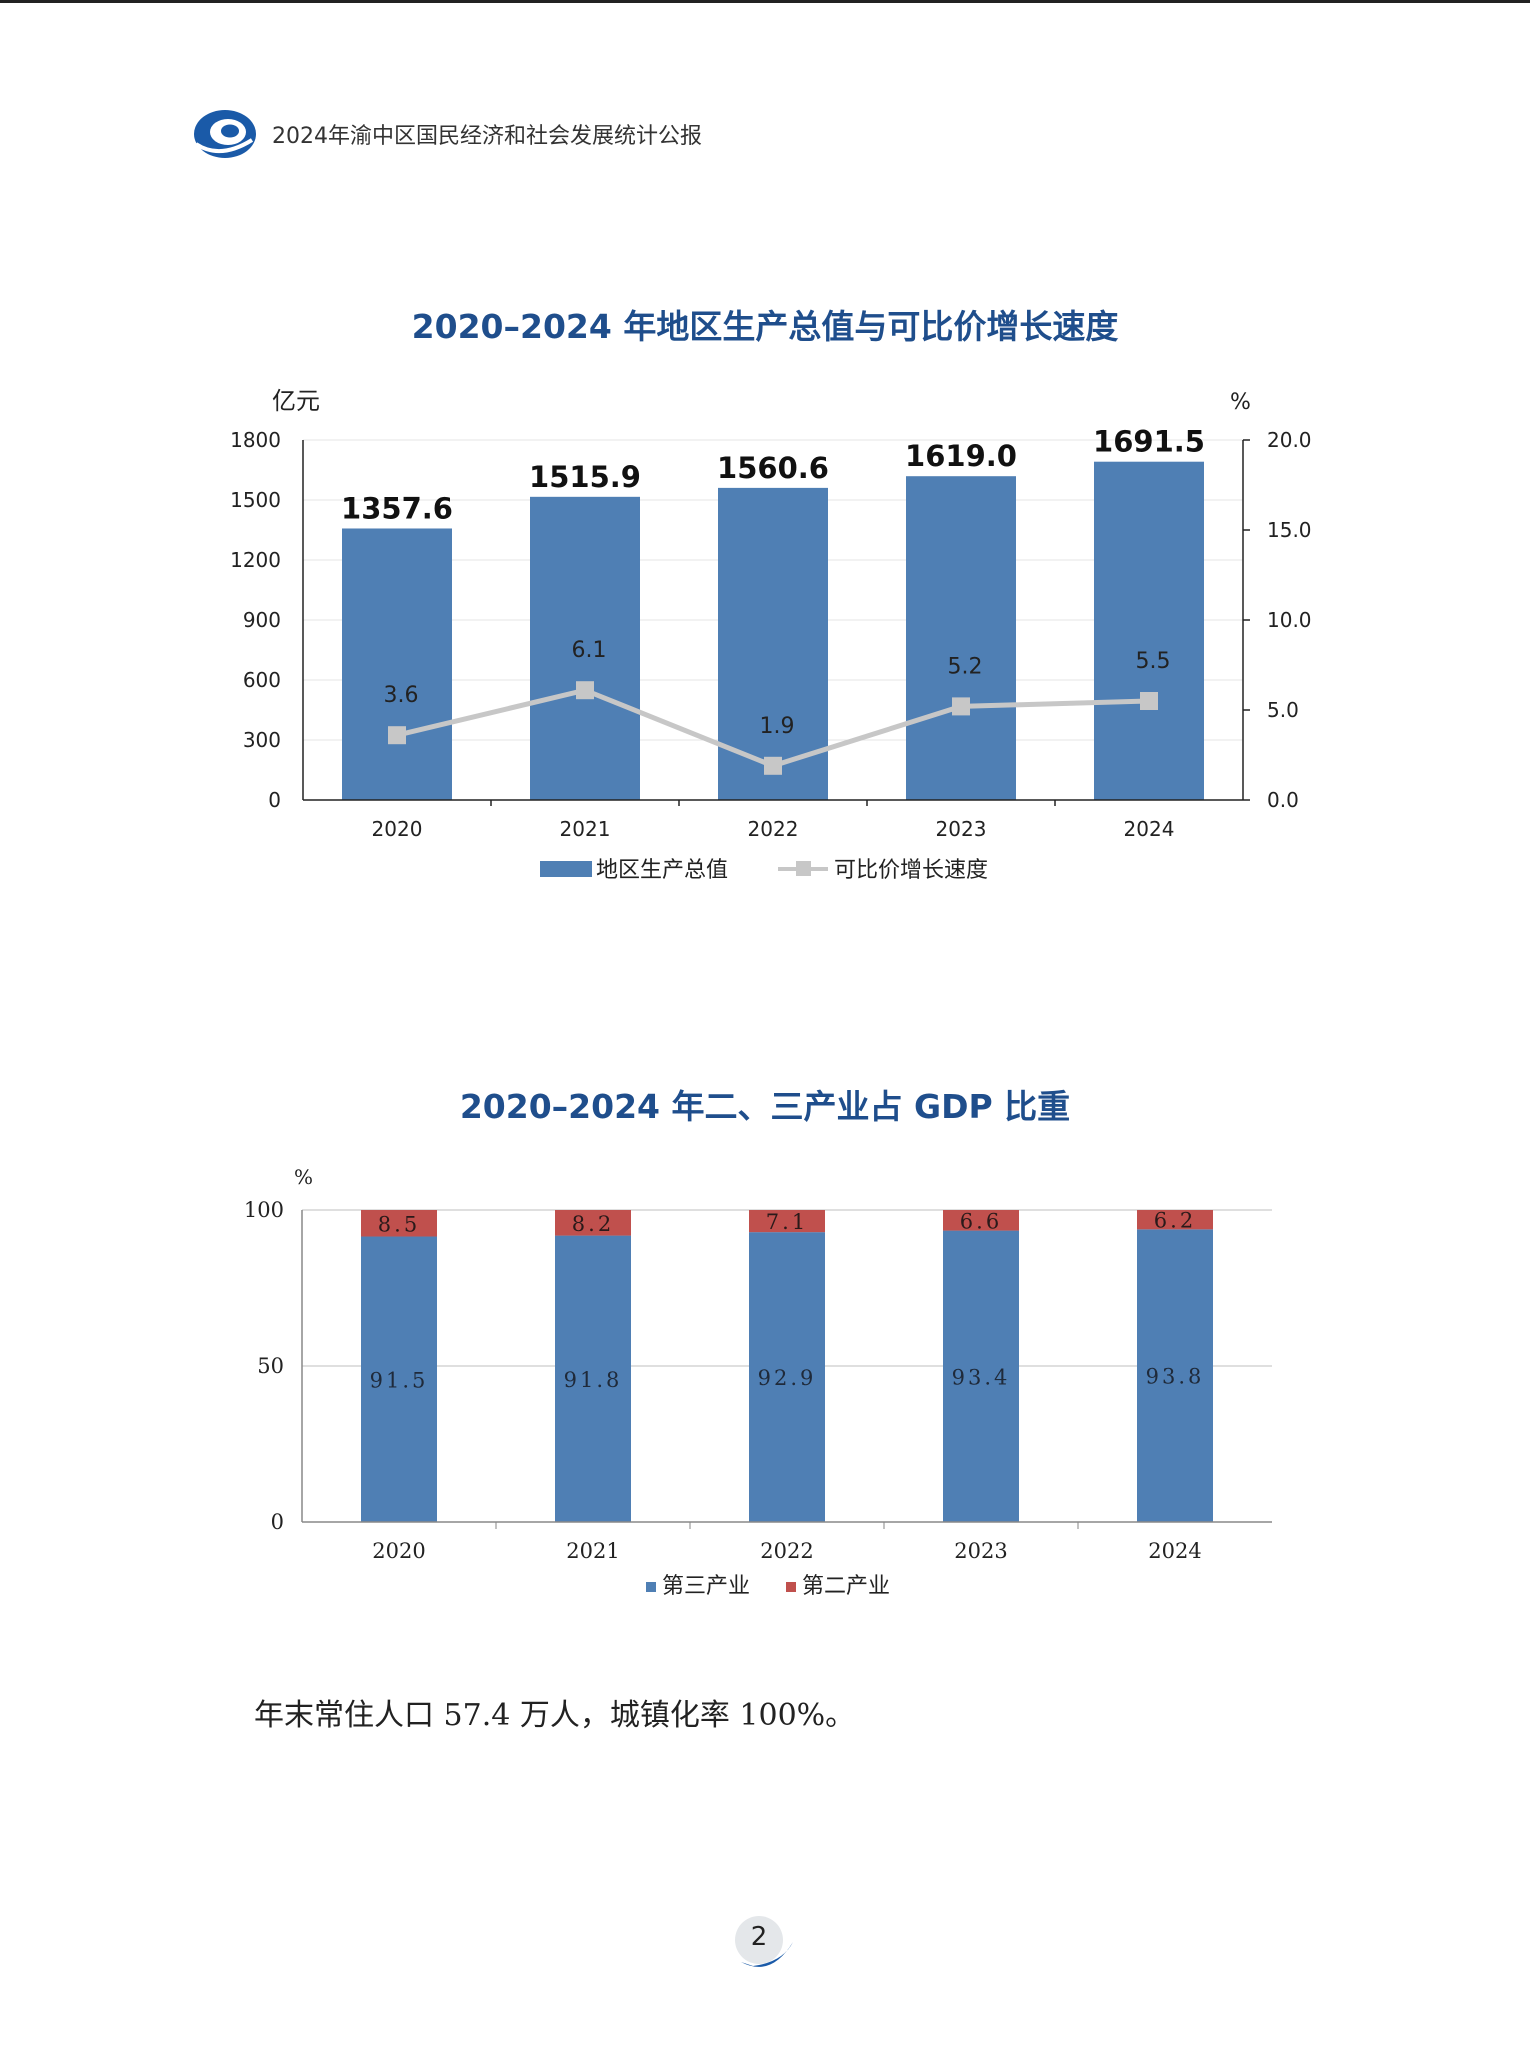 This screenshot has height=2062, width=1530. What do you see at coordinates (296, 401) in the screenshot?
I see `chart1-left-axis-label: 亿元` at bounding box center [296, 401].